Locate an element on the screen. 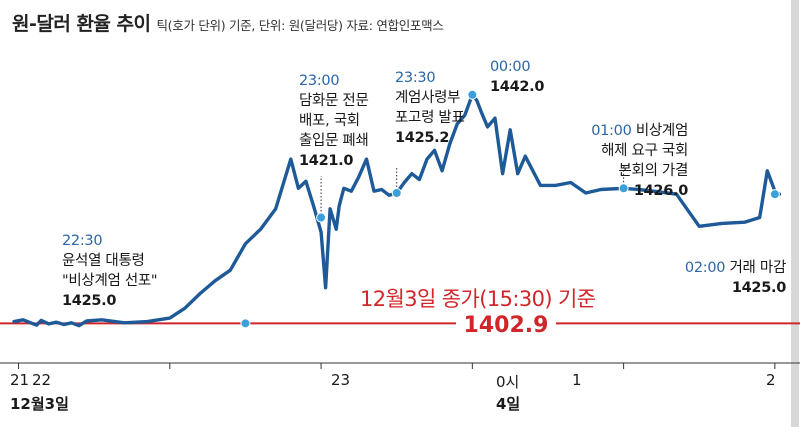 This screenshot has width=800, height=427. annotation-text: 해제 요구 국회 is located at coordinates (644, 151).